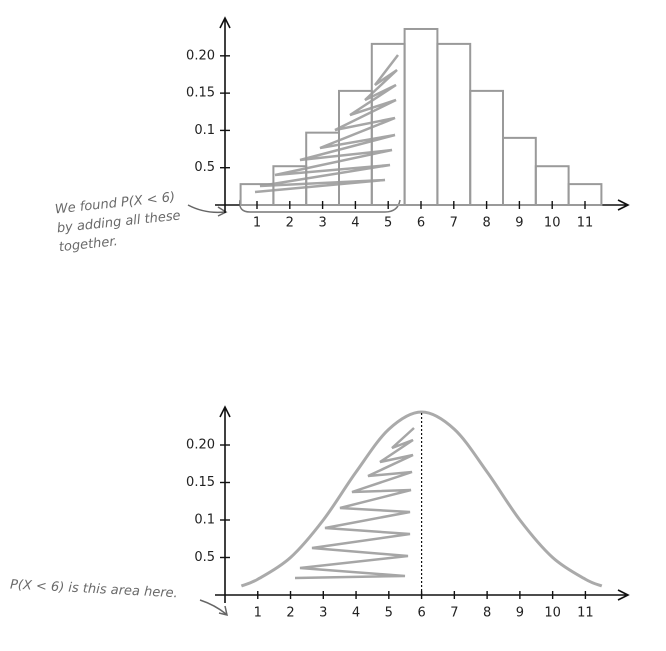  What do you see at coordinates (421, 499) in the screenshot?
I see `curve` at bounding box center [421, 499].